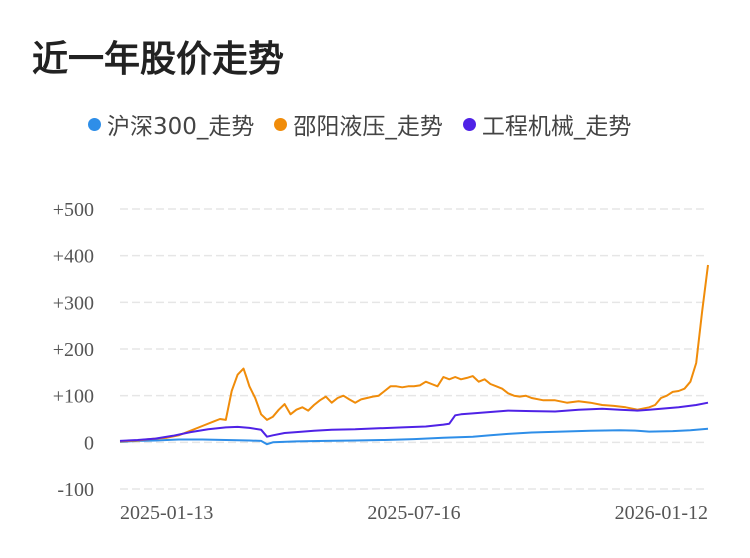 Image resolution: width=750 pixels, height=558 pixels. I want to click on y-tick-label: +500, so click(73, 210).